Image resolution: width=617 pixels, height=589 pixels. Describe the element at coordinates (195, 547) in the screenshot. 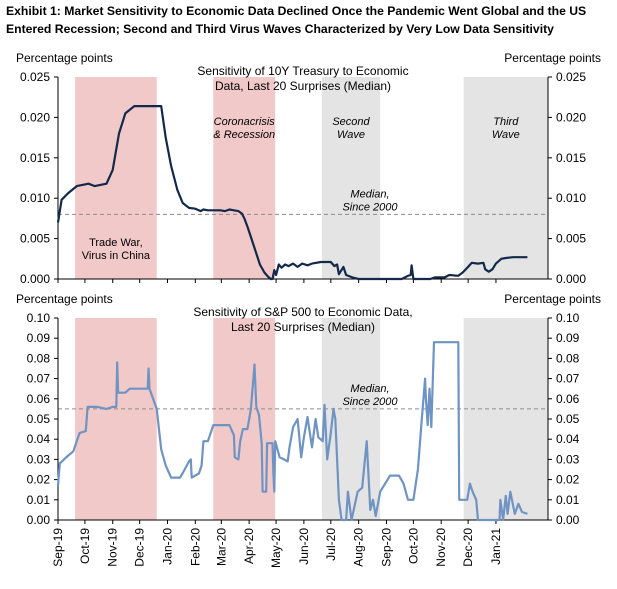

I see `x-tick-label: Feb-20` at that location.